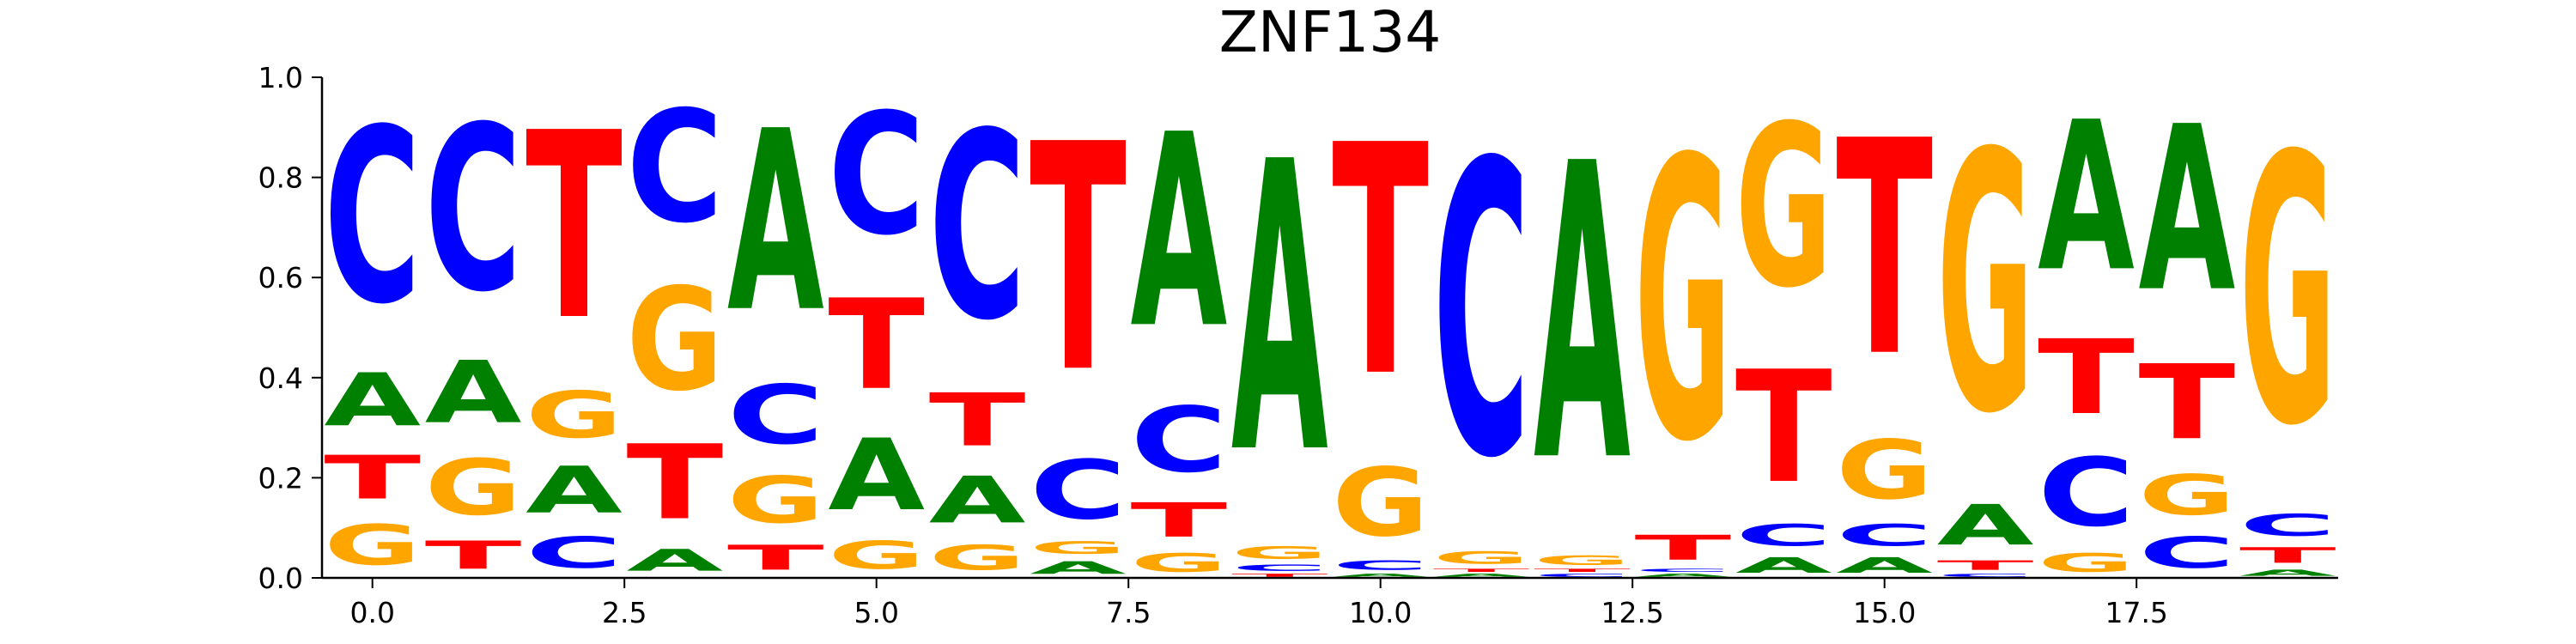  I want to click on x-tick-label: 10.0, so click(1380, 612).